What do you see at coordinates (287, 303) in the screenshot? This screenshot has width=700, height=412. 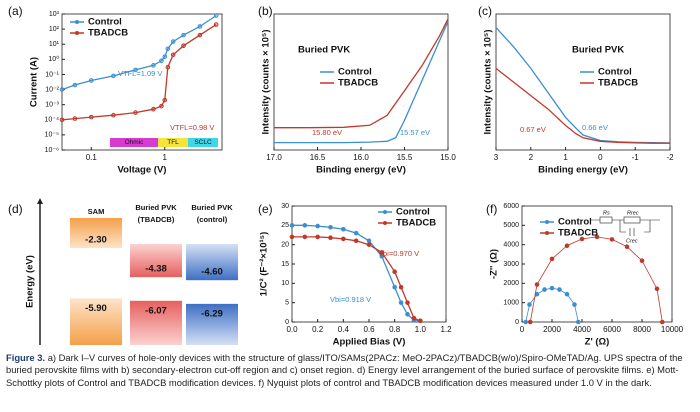 I see `y-tick-label: 5` at bounding box center [287, 303].